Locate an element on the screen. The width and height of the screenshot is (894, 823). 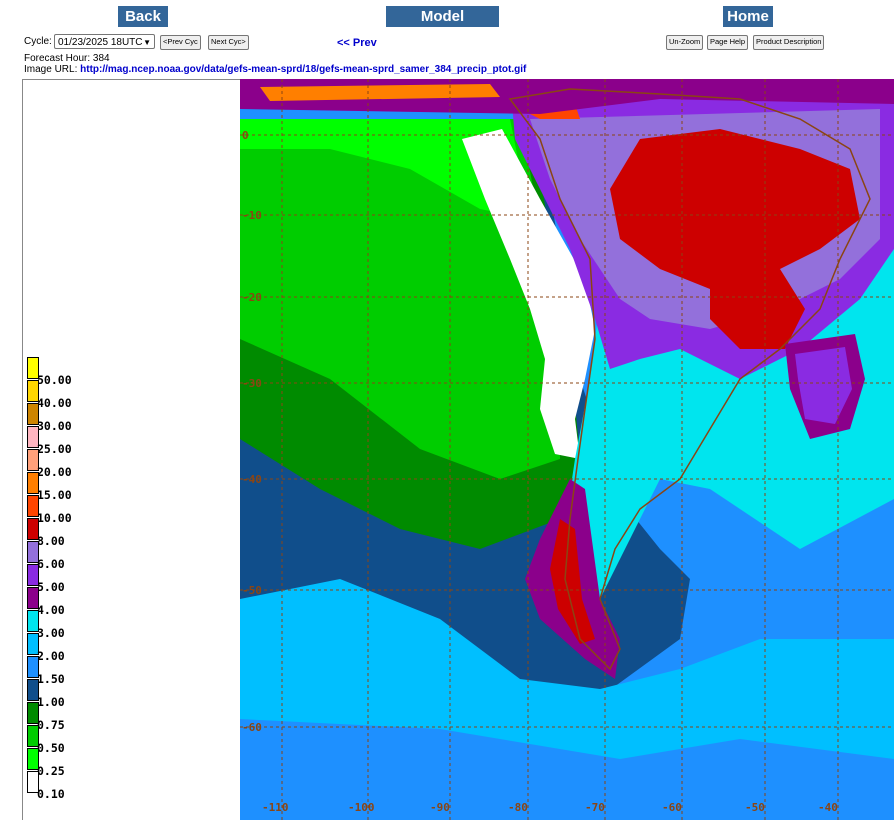
longitude-label: -70 is located at coordinates (595, 807).